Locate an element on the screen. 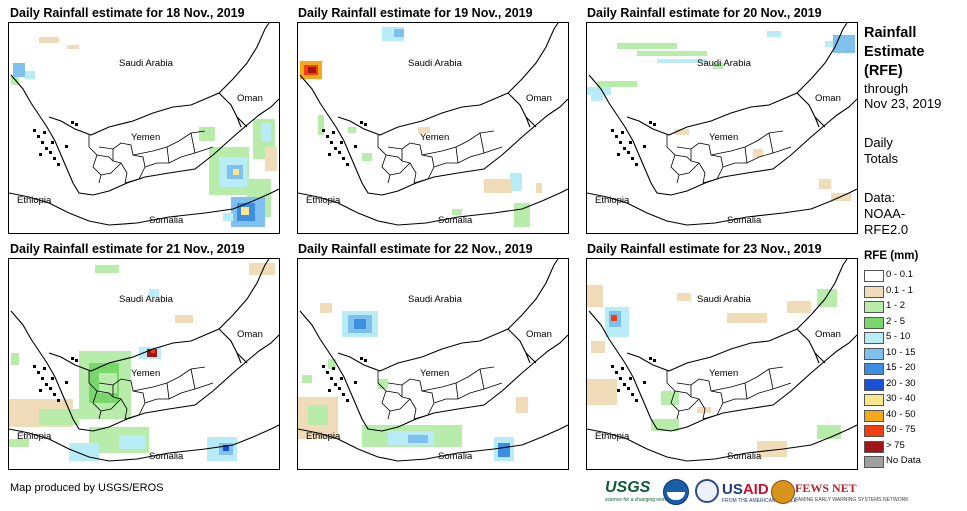 The width and height of the screenshot is (967, 511). rainfall-map-22-nov: Saudi Arabia Oman Yemen Ethiopia Somalia is located at coordinates (433, 364).